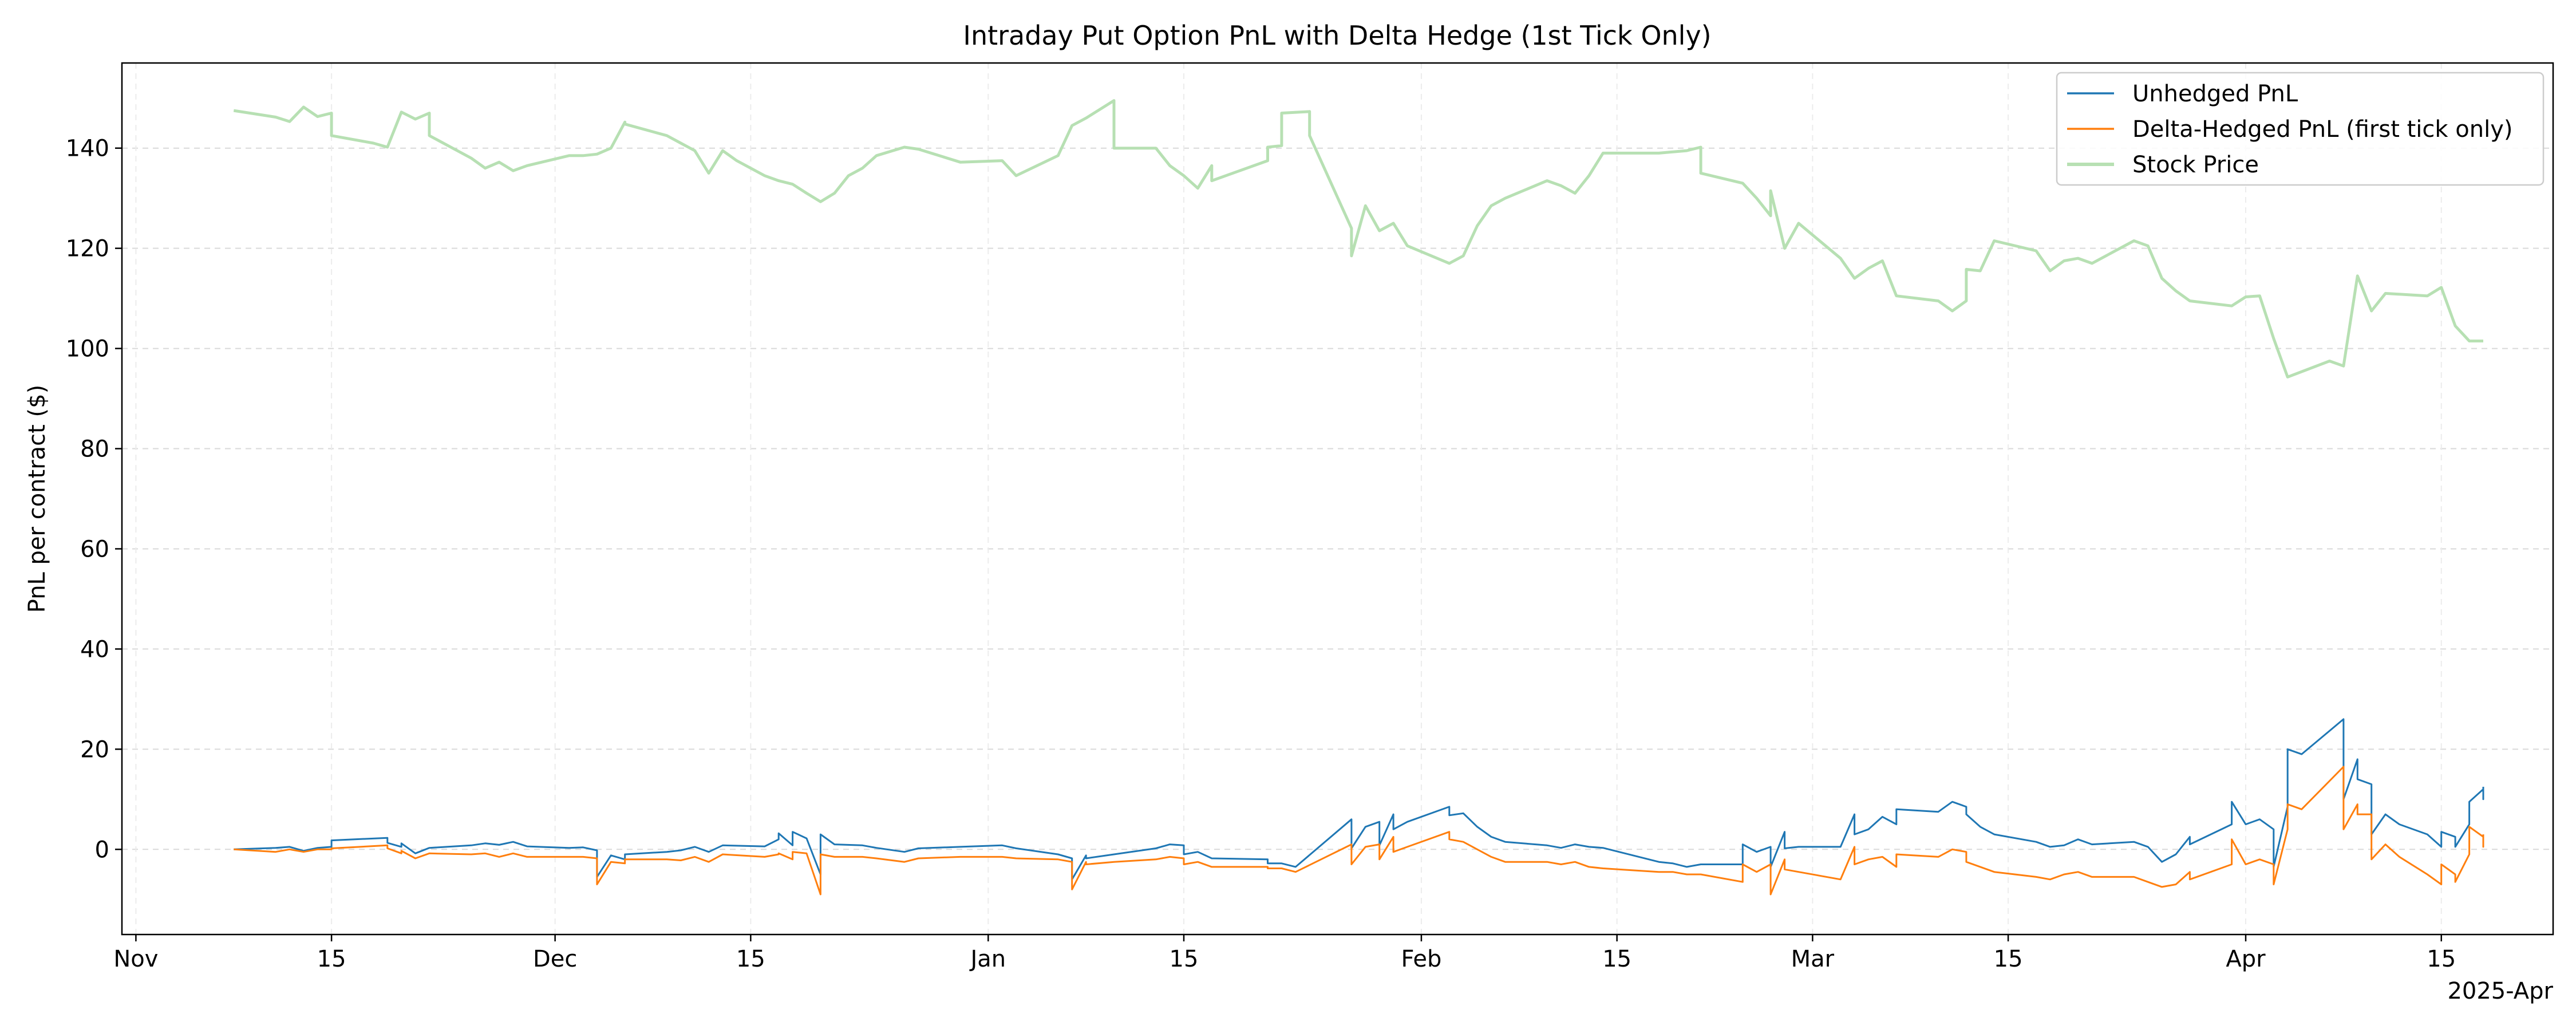 The width and height of the screenshot is (2576, 1033). Describe the element at coordinates (87, 349) in the screenshot. I see `y-tick-label: 100` at that location.